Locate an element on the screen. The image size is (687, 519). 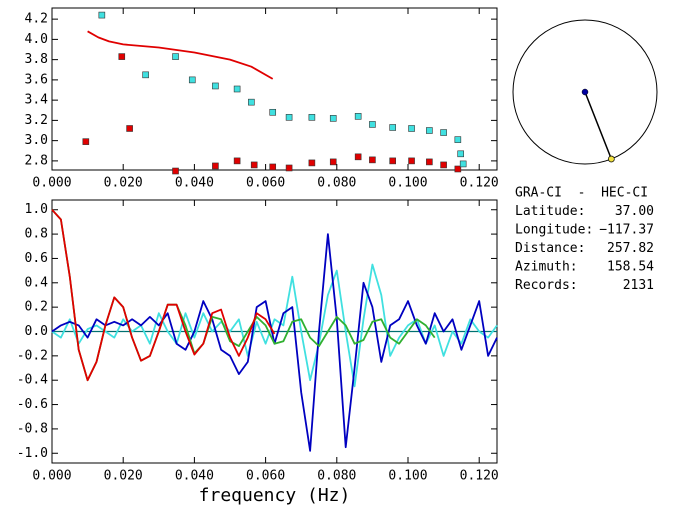
info-value: 37.00 is located at coordinates (634, 211).